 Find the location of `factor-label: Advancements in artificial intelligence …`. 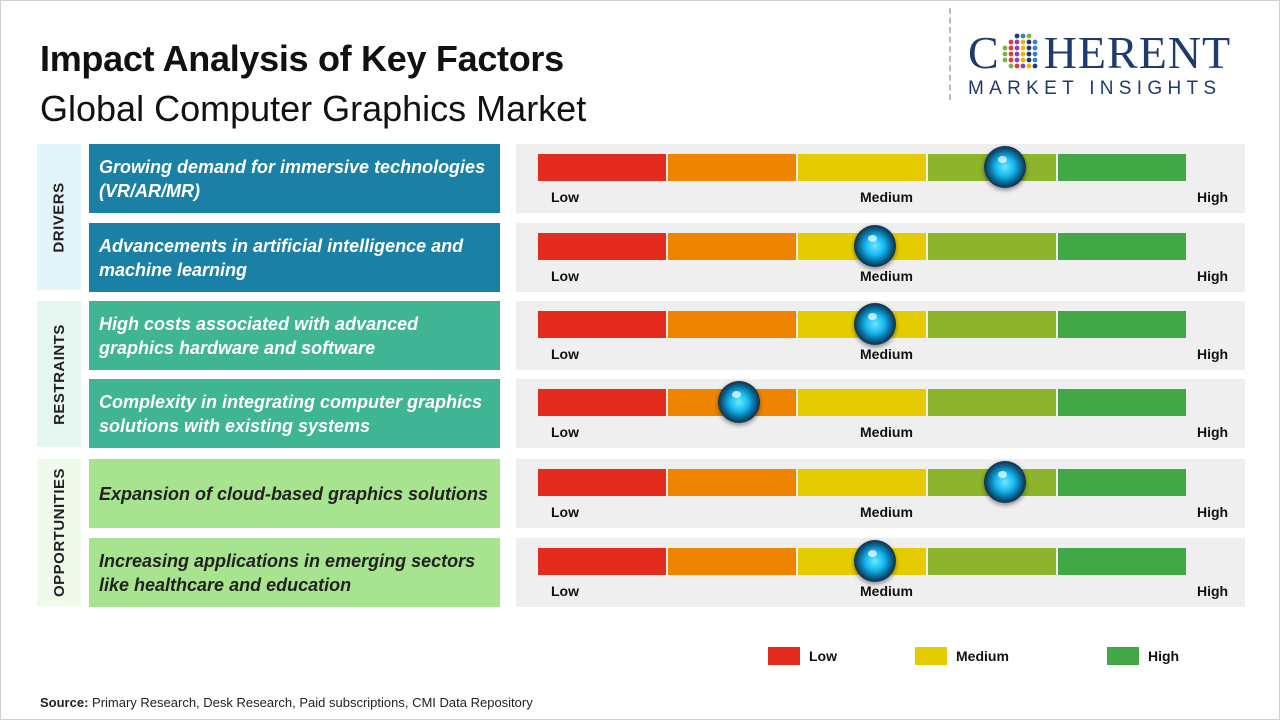

factor-label: Advancements in artificial intelligence … is located at coordinates (294, 257).